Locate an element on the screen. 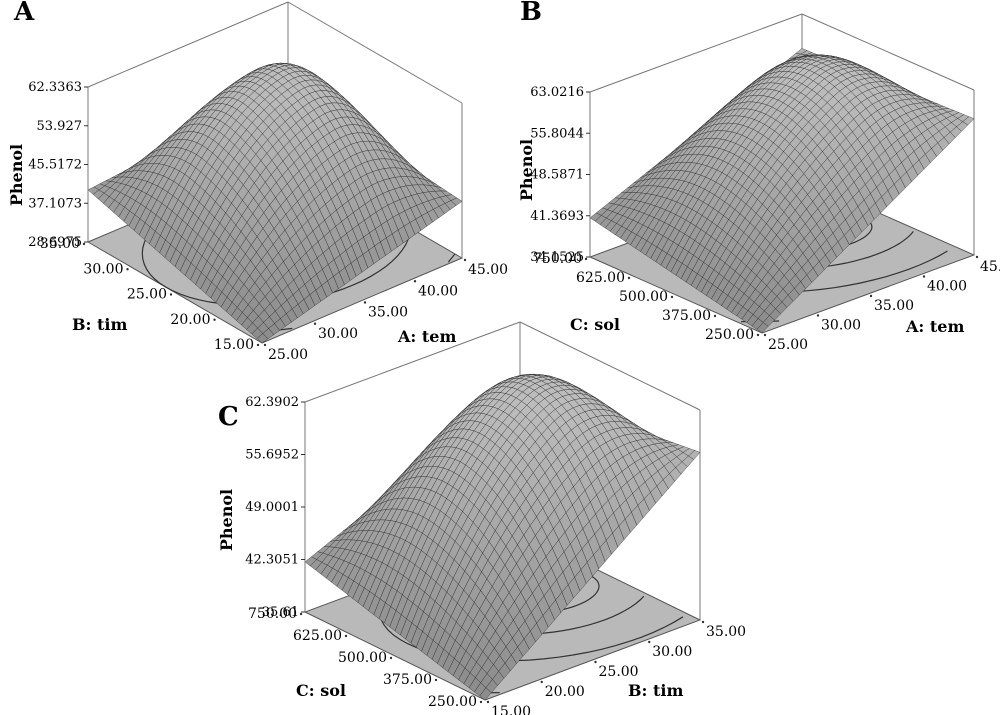  x-tick-label: 15.00 is located at coordinates (511, 709).